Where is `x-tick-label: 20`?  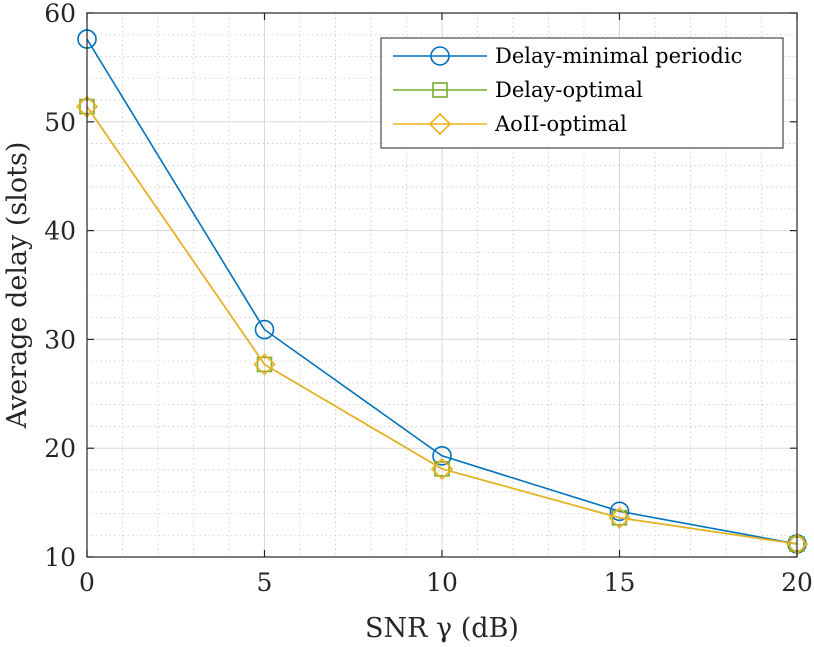
x-tick-label: 20 is located at coordinates (797, 582).